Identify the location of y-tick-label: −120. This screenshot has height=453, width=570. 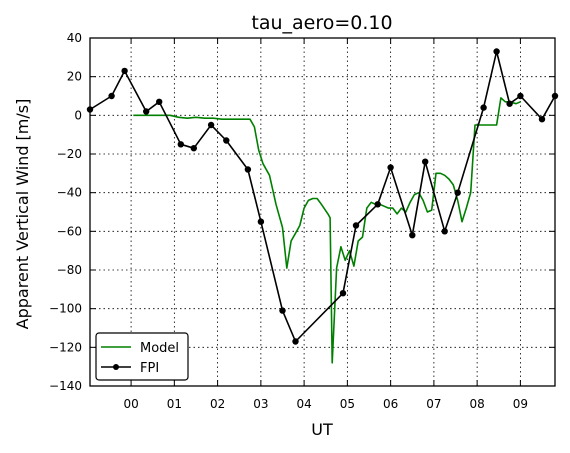
(65, 347).